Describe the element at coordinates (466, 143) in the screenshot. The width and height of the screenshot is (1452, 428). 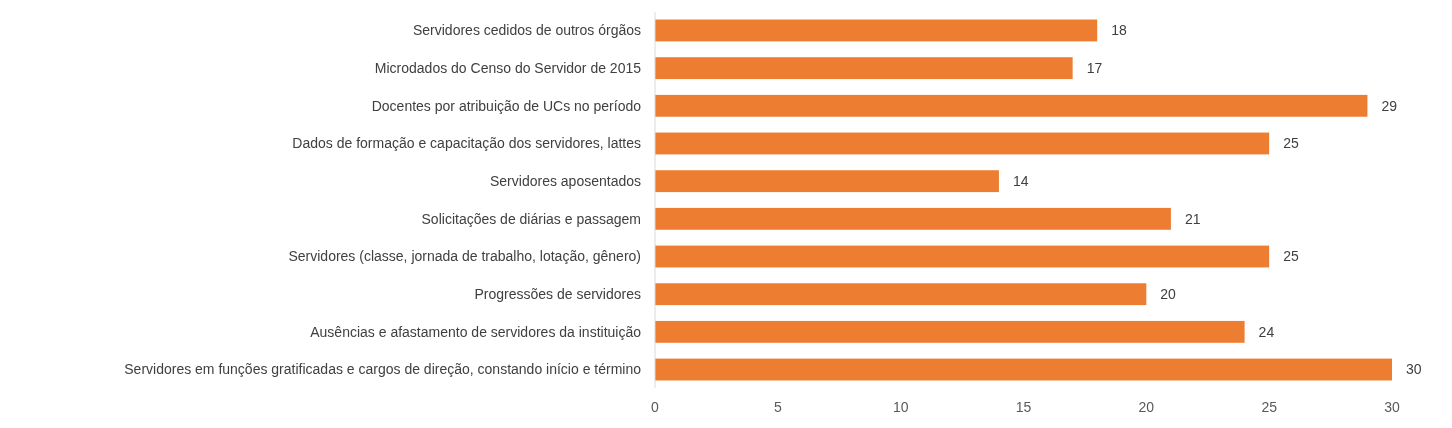
I see `y-tick-label: Dados de formação e capacitação dos servidores, lattes` at that location.